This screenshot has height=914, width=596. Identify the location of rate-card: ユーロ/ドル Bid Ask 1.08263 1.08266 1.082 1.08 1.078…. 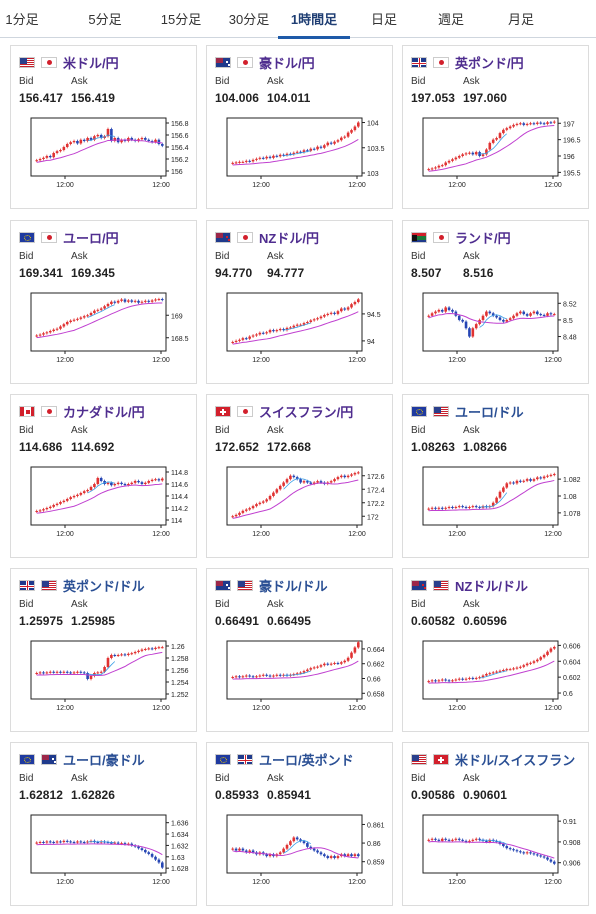
(495, 476).